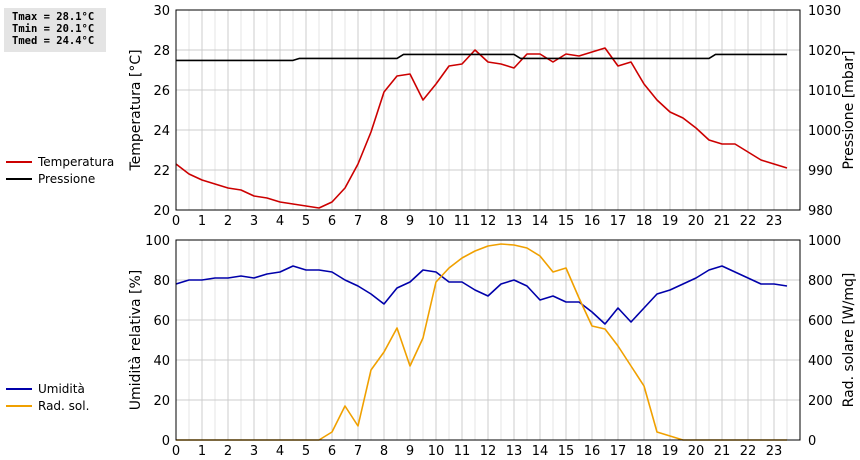 The image size is (860, 460). Describe the element at coordinates (161, 321) in the screenshot. I see `y-tick-label-left: 60` at that location.